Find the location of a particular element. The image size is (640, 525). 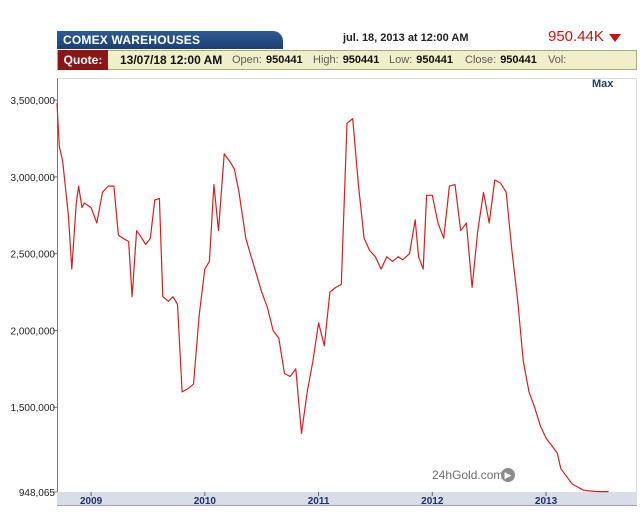

y-tick-label: 2,500,000 is located at coordinates (33, 255).